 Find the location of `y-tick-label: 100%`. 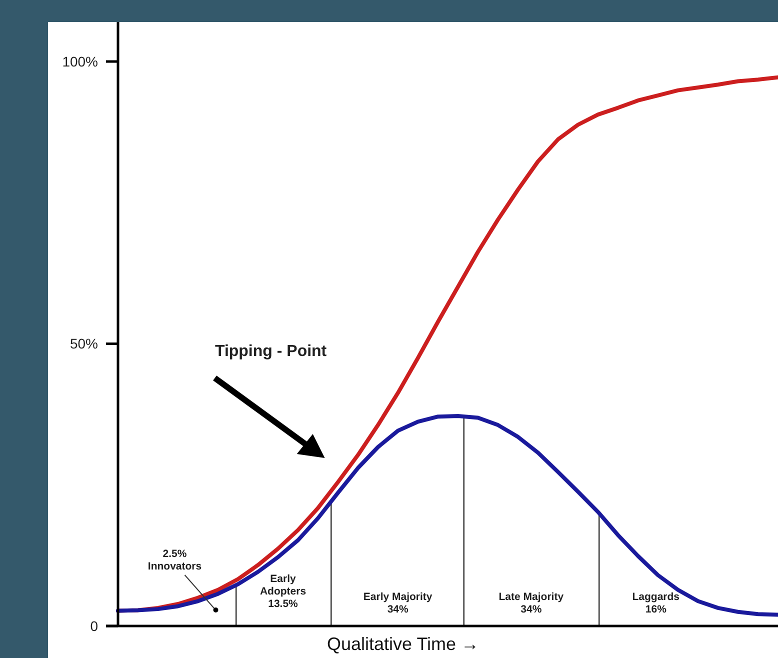

y-tick-label: 100% is located at coordinates (80, 61).